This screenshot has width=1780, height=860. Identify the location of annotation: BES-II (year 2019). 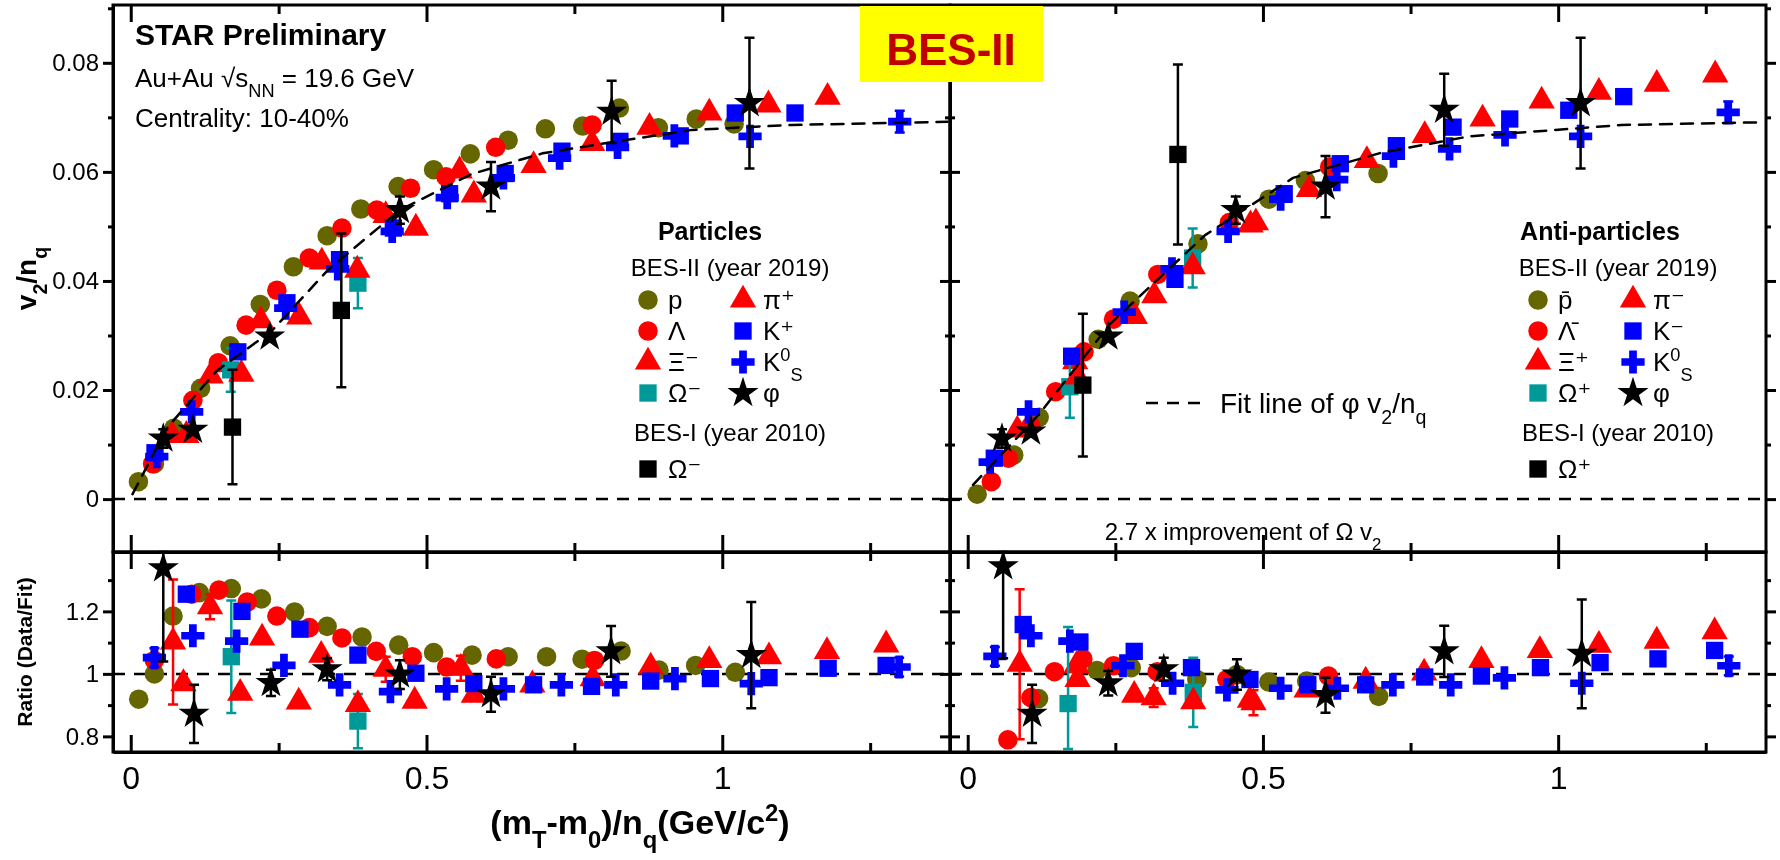
(730, 267).